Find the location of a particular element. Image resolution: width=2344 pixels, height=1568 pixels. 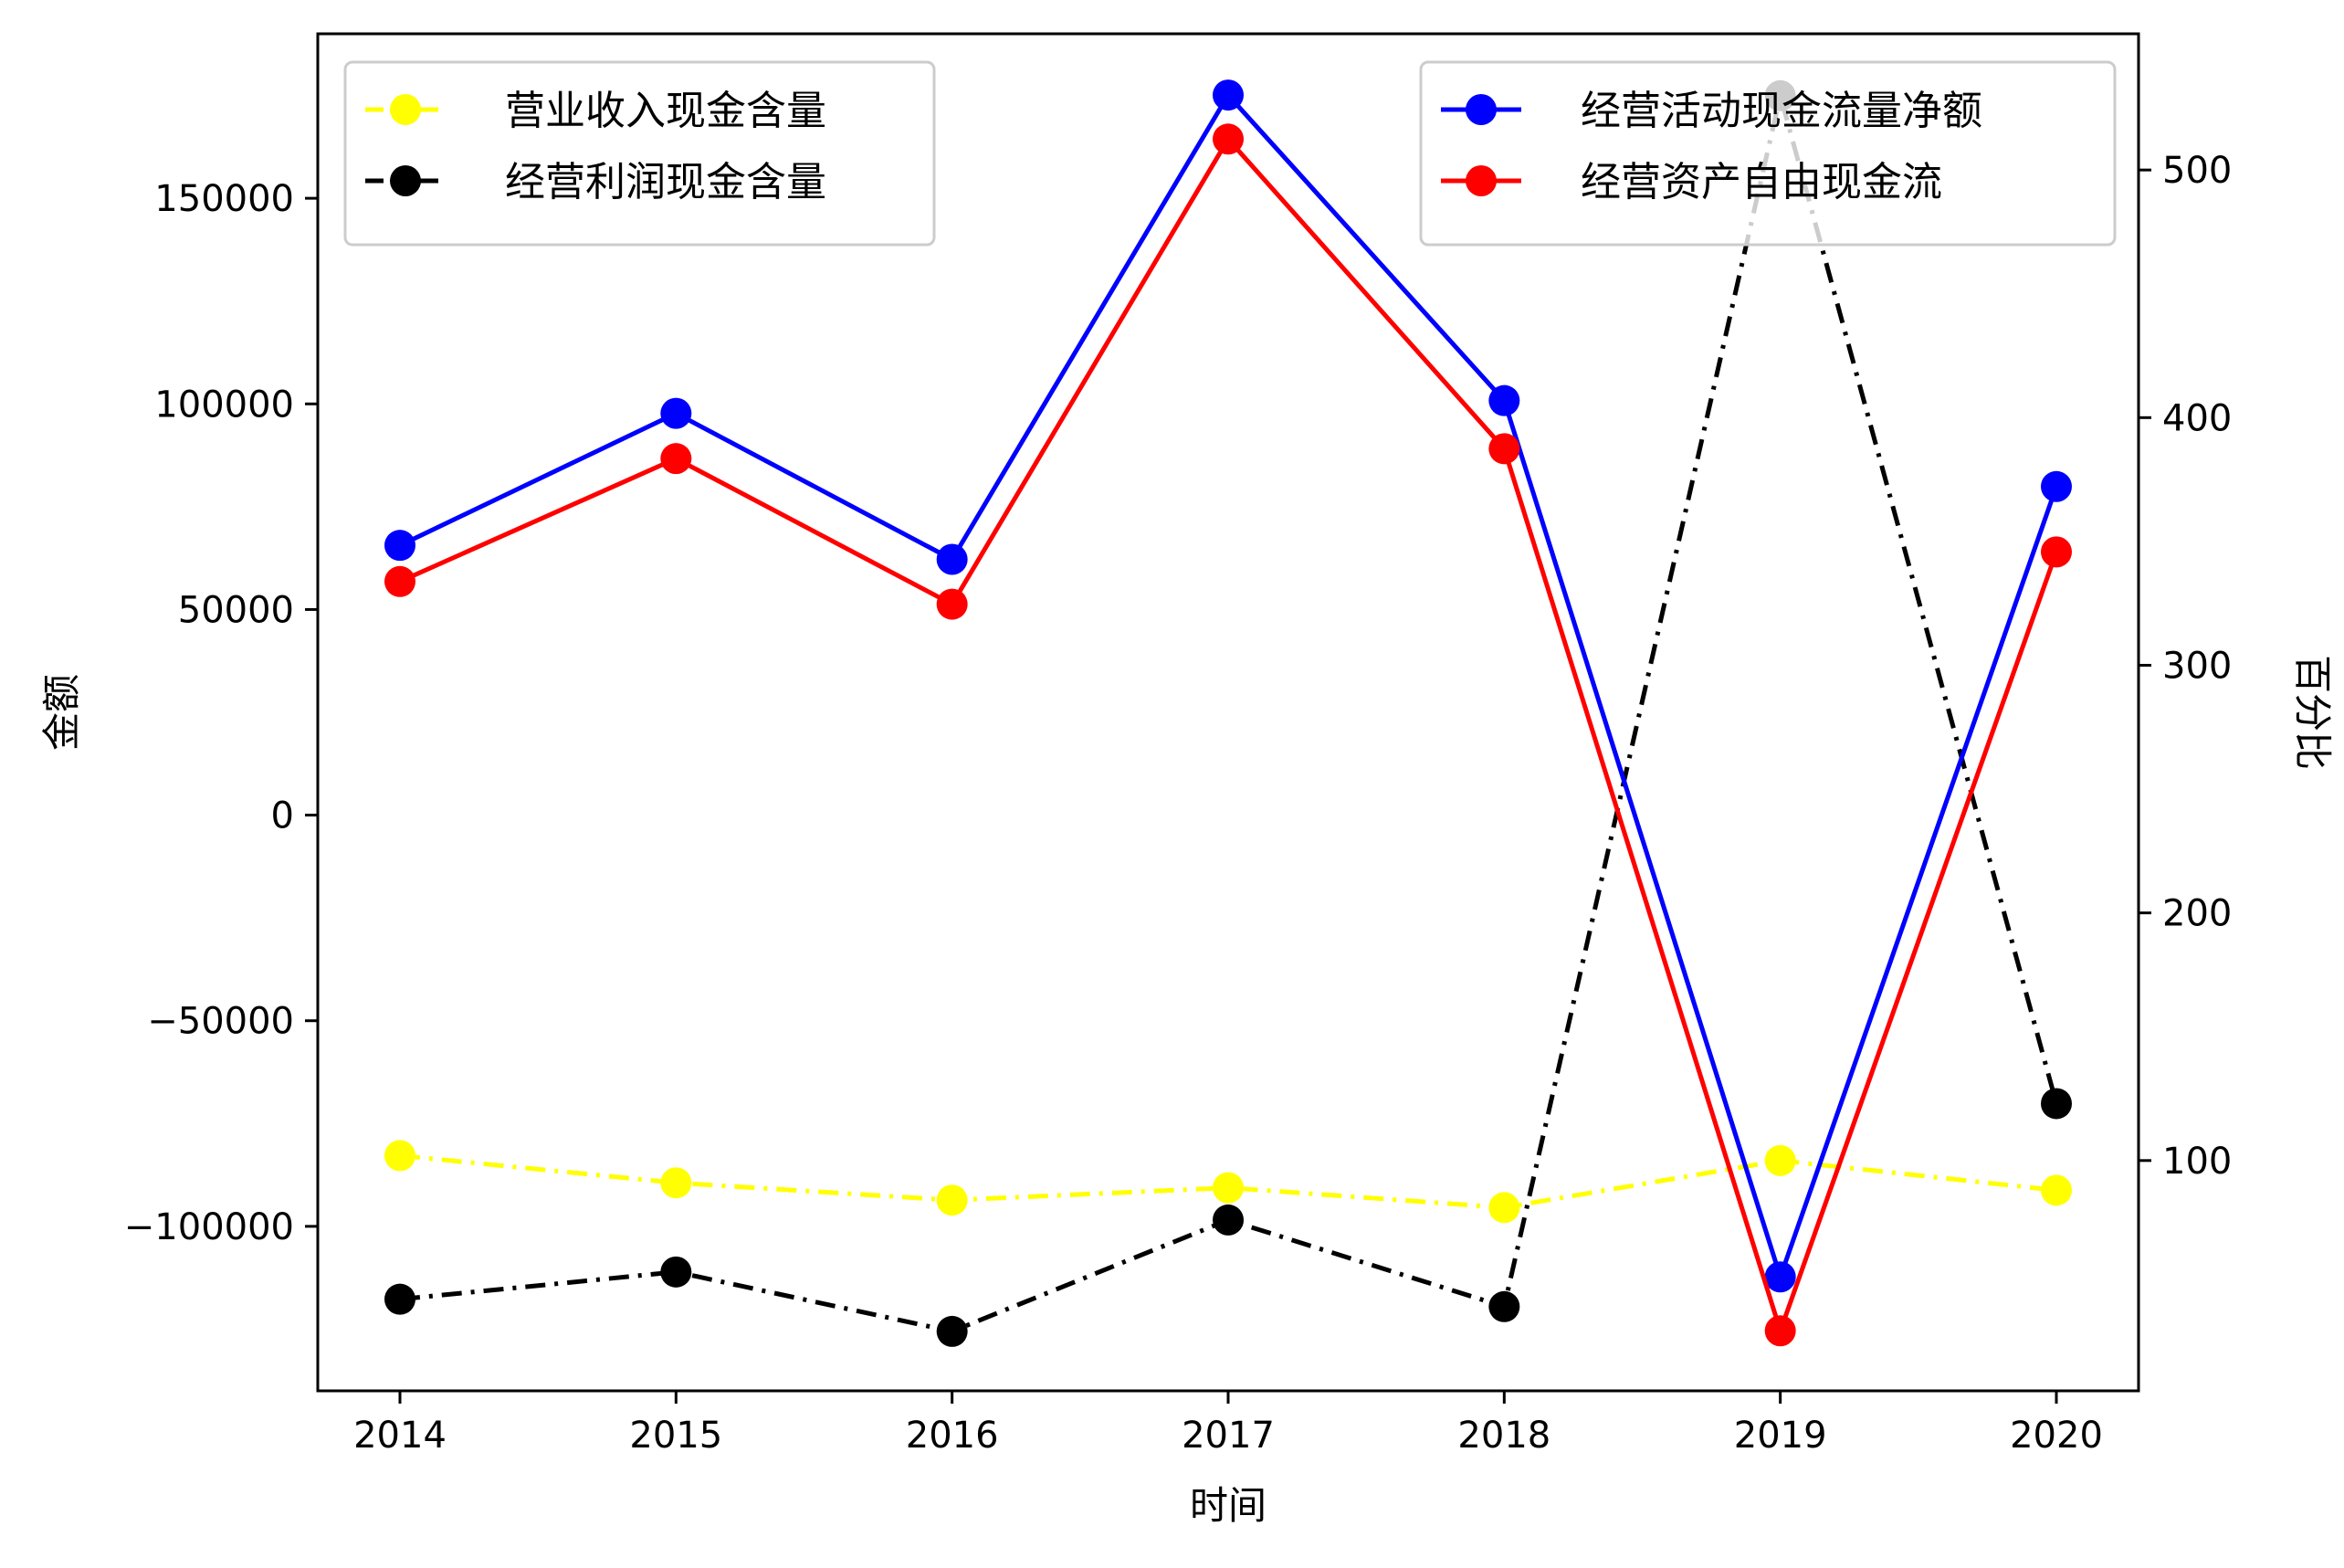

x-tick-label: 2017 is located at coordinates (1228, 1436).